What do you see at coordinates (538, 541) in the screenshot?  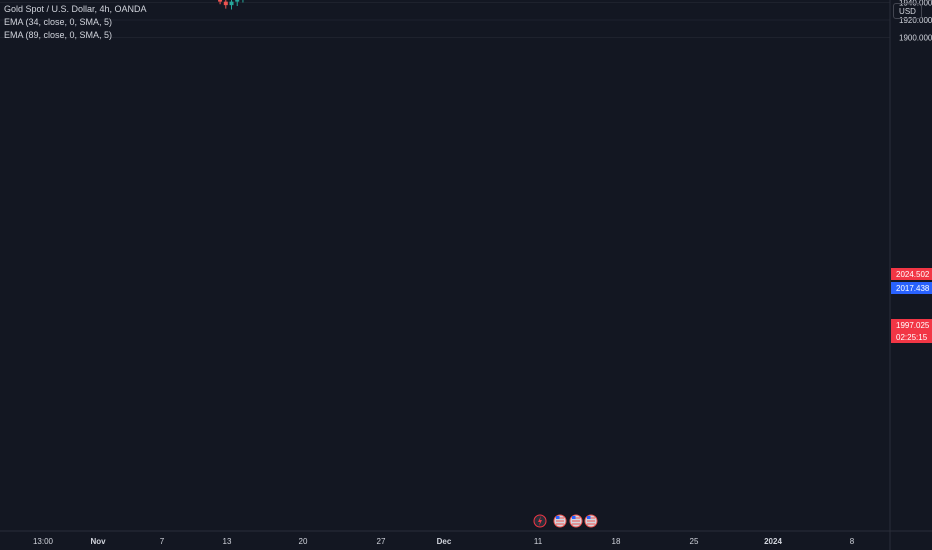 I see `x-tick-label: 11` at bounding box center [538, 541].